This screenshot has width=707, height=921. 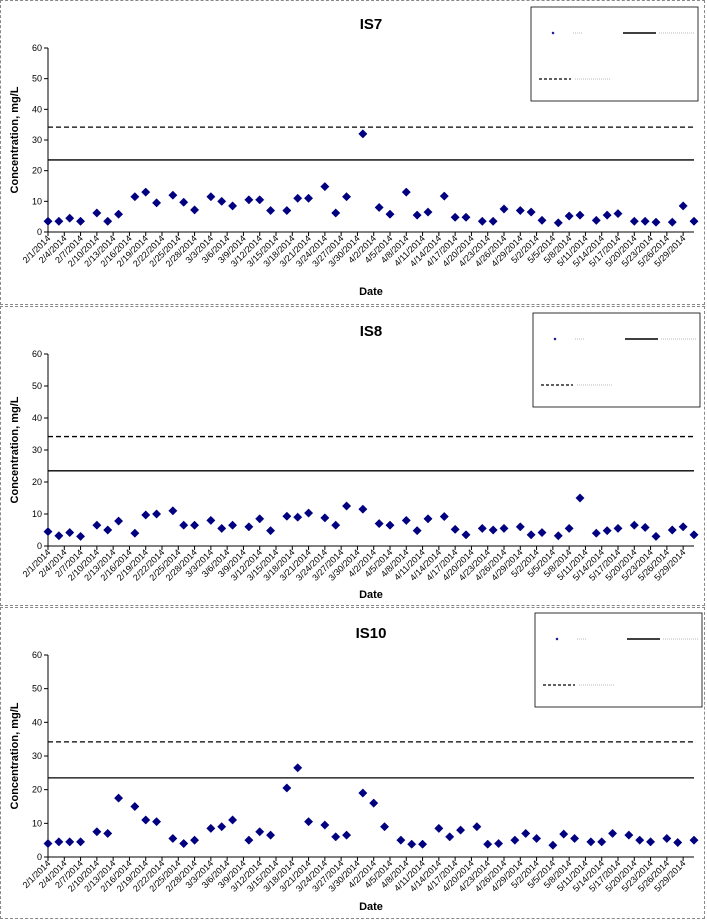 What do you see at coordinates (371, 907) in the screenshot?
I see `x-axis-label: Date` at bounding box center [371, 907].